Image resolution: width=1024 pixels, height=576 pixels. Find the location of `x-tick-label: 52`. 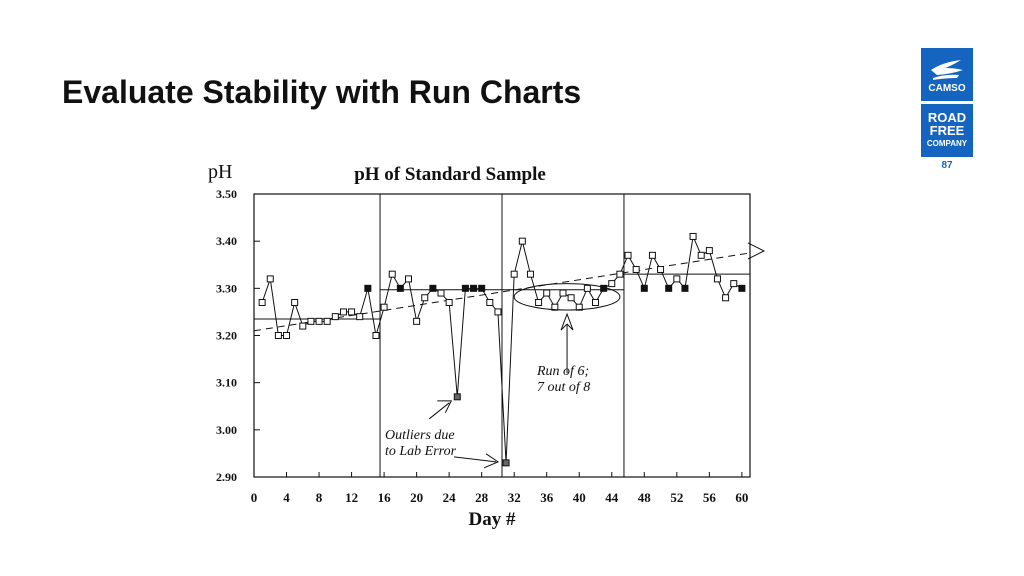

x-tick-label: 52 is located at coordinates (676, 497).